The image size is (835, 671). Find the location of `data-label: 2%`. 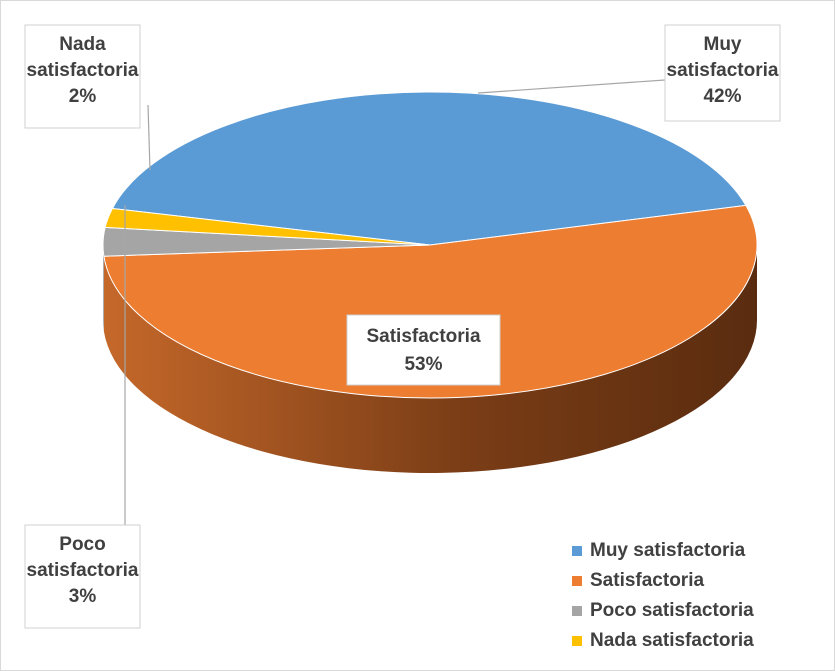

data-label: 2% is located at coordinates (83, 96).